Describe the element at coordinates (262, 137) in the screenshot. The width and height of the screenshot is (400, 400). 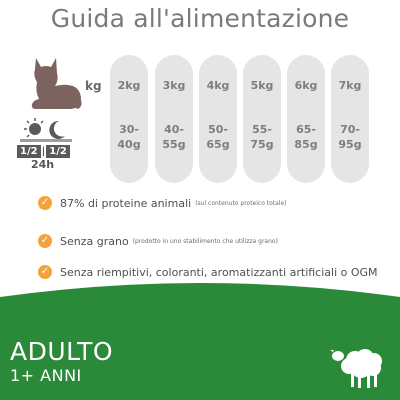
I see `grams-value: 55- 75g` at that location.